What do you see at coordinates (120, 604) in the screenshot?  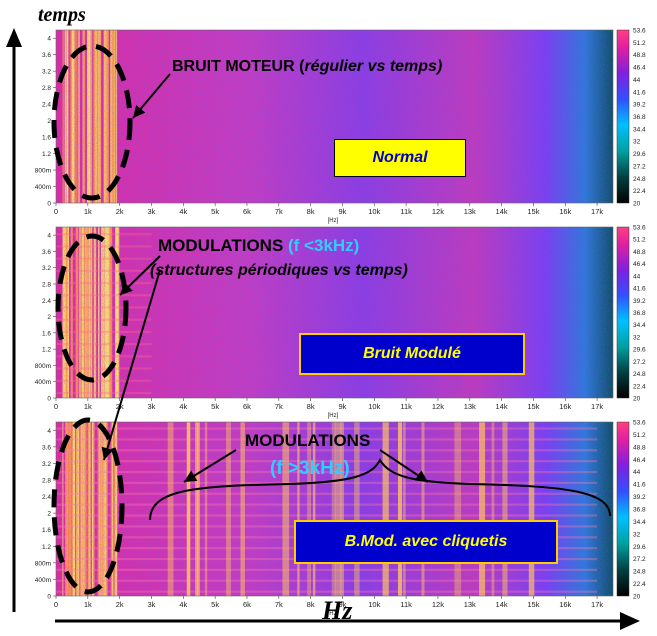 I see `x-tick-label: 2k` at bounding box center [120, 604].